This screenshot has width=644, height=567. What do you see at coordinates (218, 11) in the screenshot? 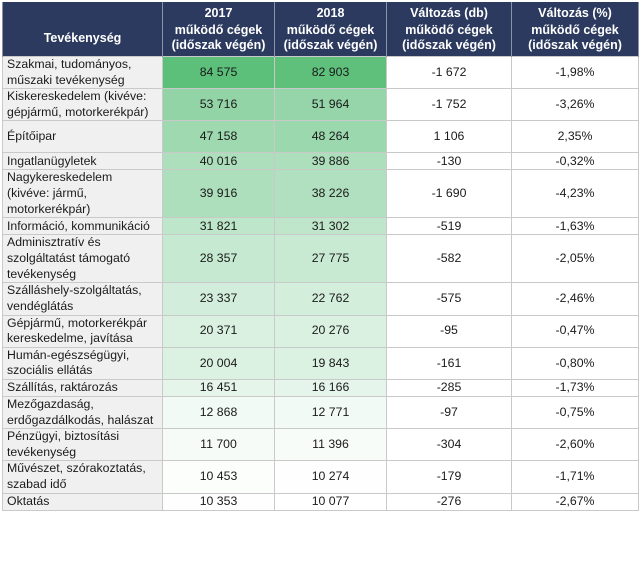
I see `header-year-2017: 2017` at bounding box center [218, 11].